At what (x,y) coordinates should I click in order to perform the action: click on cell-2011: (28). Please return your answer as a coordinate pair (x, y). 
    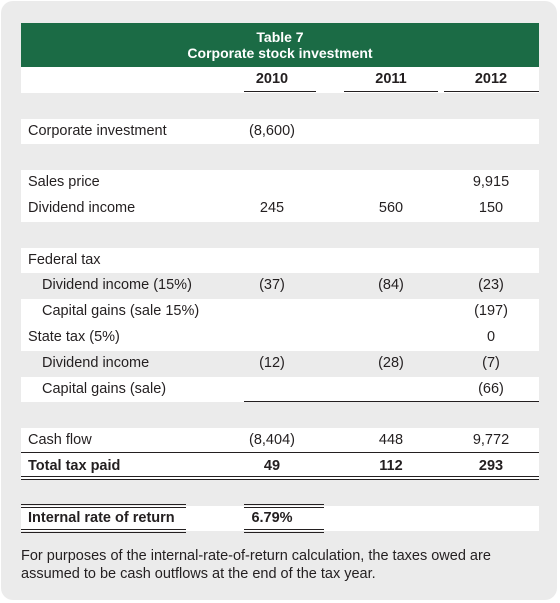
    Looking at the image, I should click on (391, 362).